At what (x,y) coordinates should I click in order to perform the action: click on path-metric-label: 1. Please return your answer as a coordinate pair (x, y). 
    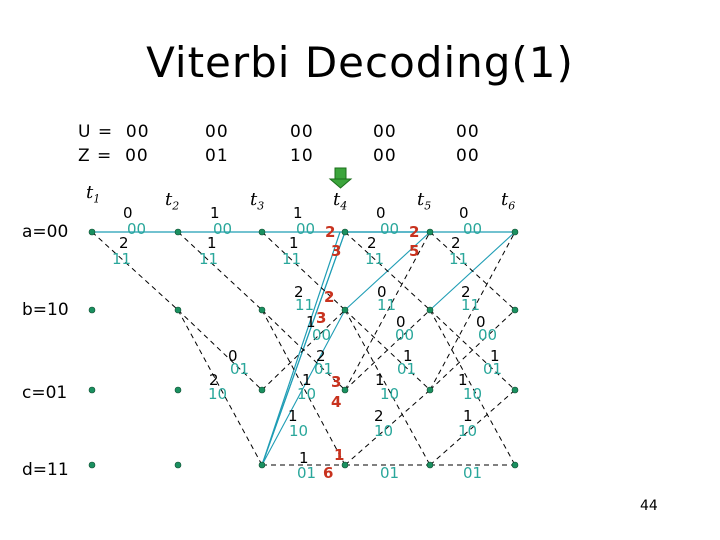
    Looking at the image, I should click on (339, 455).